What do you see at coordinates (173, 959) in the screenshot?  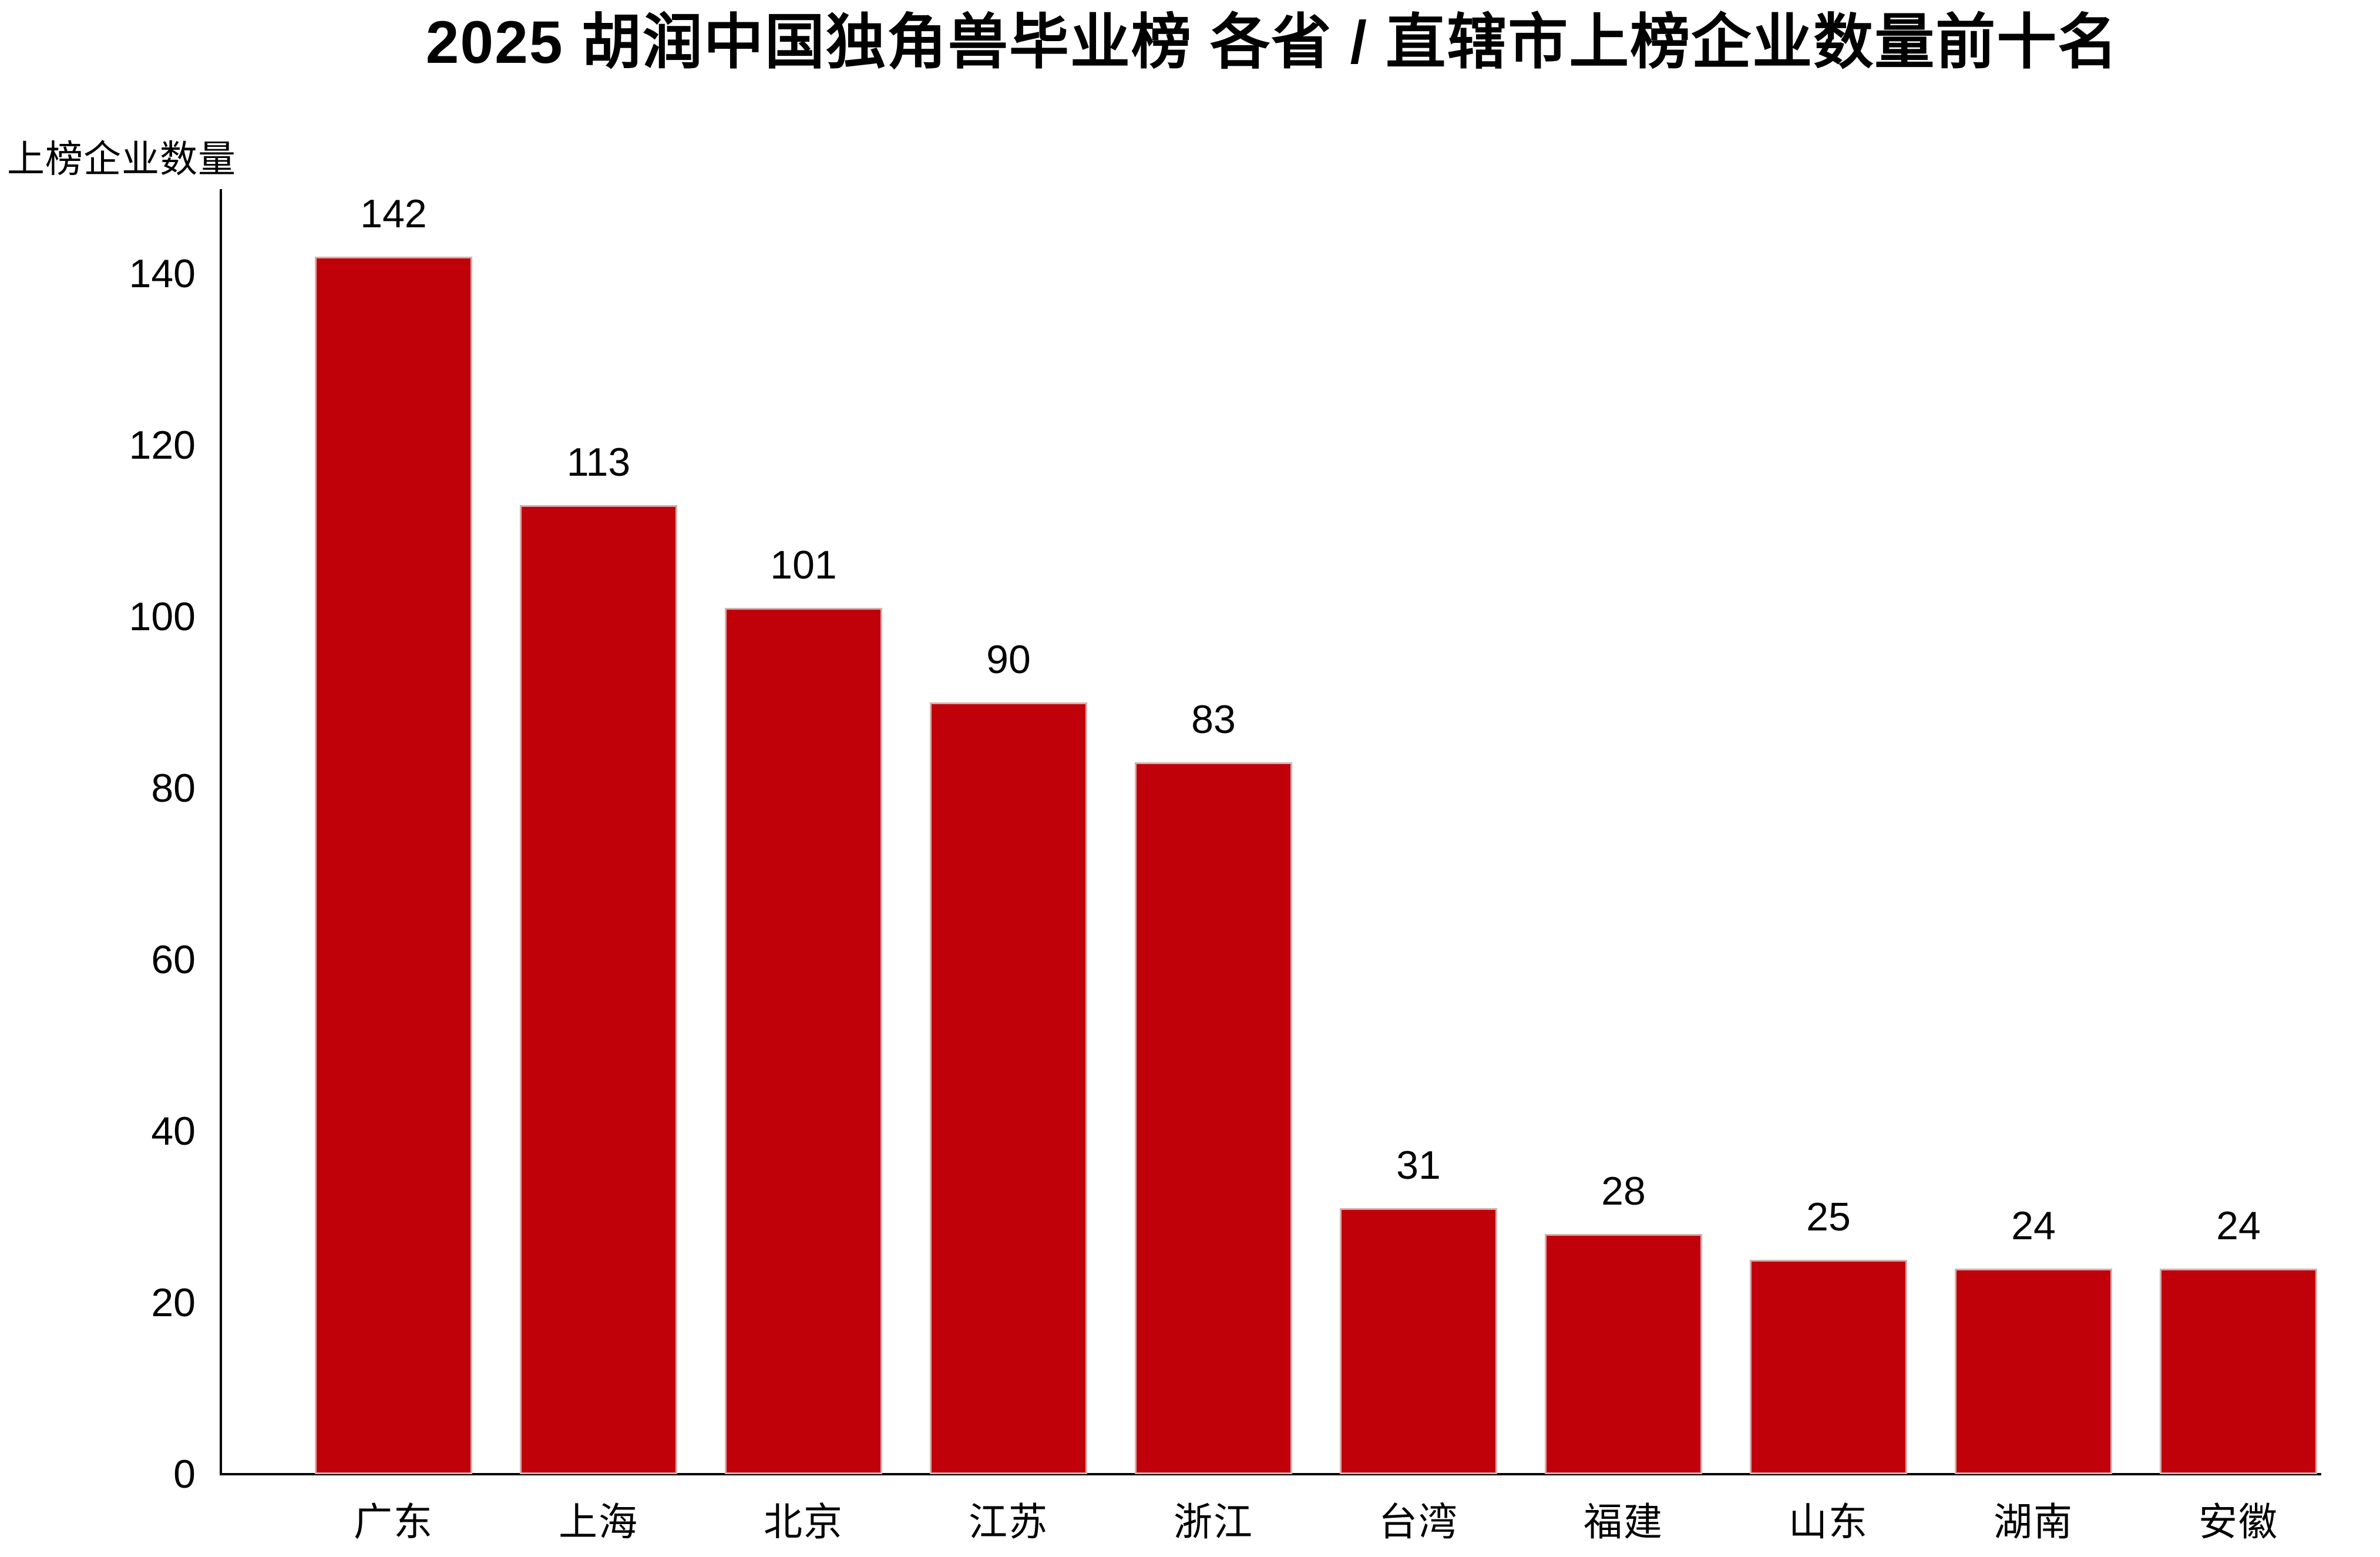 I see `y-tick-label: 60` at bounding box center [173, 959].